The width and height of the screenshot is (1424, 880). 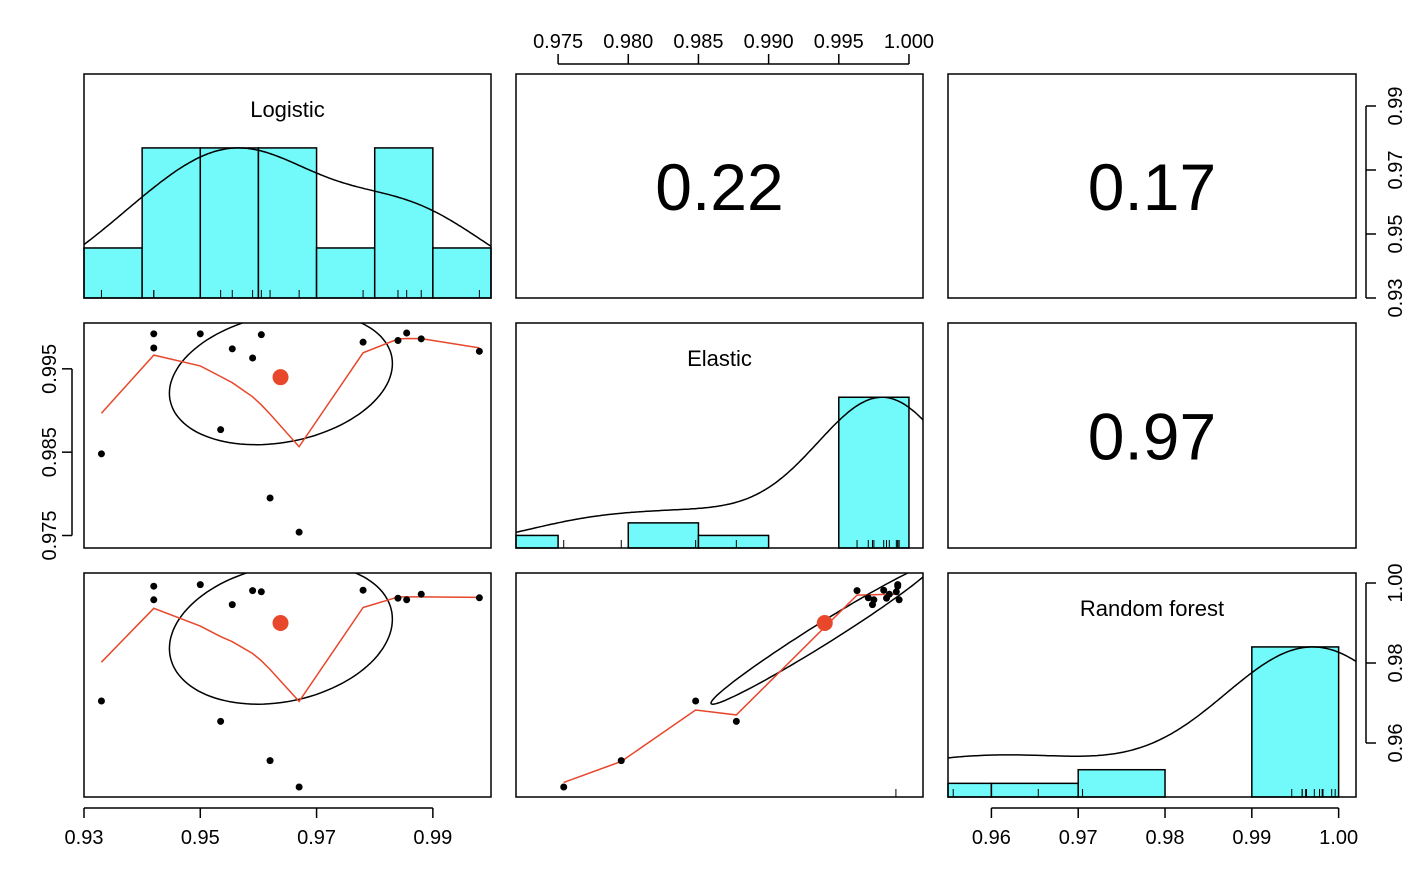 I want to click on correlation-value-1: 0.22, so click(x=719, y=187).